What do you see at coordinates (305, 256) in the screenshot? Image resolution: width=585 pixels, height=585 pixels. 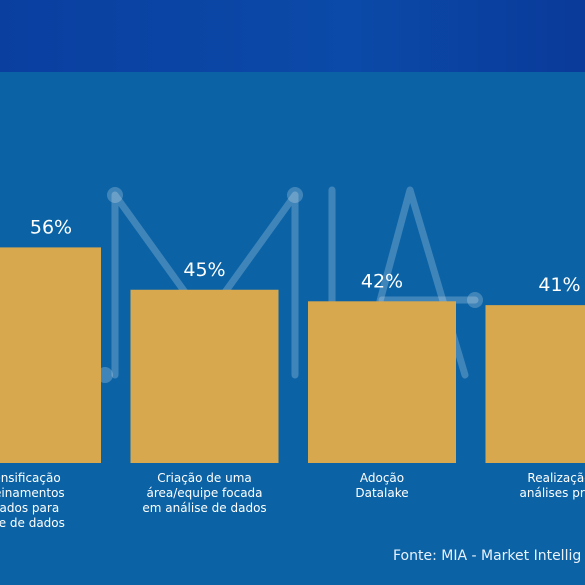 I see `value-labels-group: 56% 45% 42% 41%` at bounding box center [305, 256].